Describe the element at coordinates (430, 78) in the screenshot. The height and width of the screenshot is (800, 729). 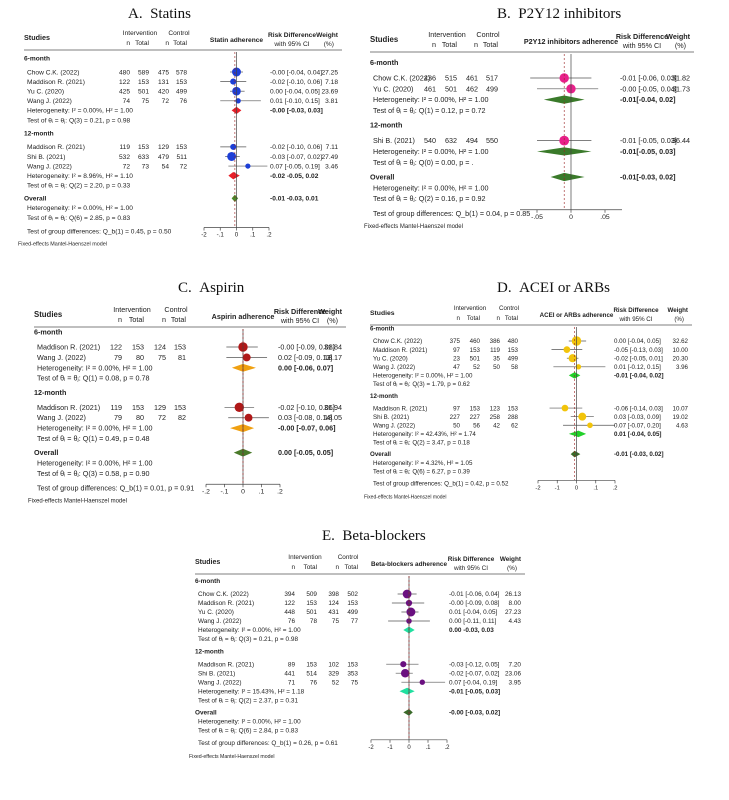
I see `study-n-intervention: 436` at that location.